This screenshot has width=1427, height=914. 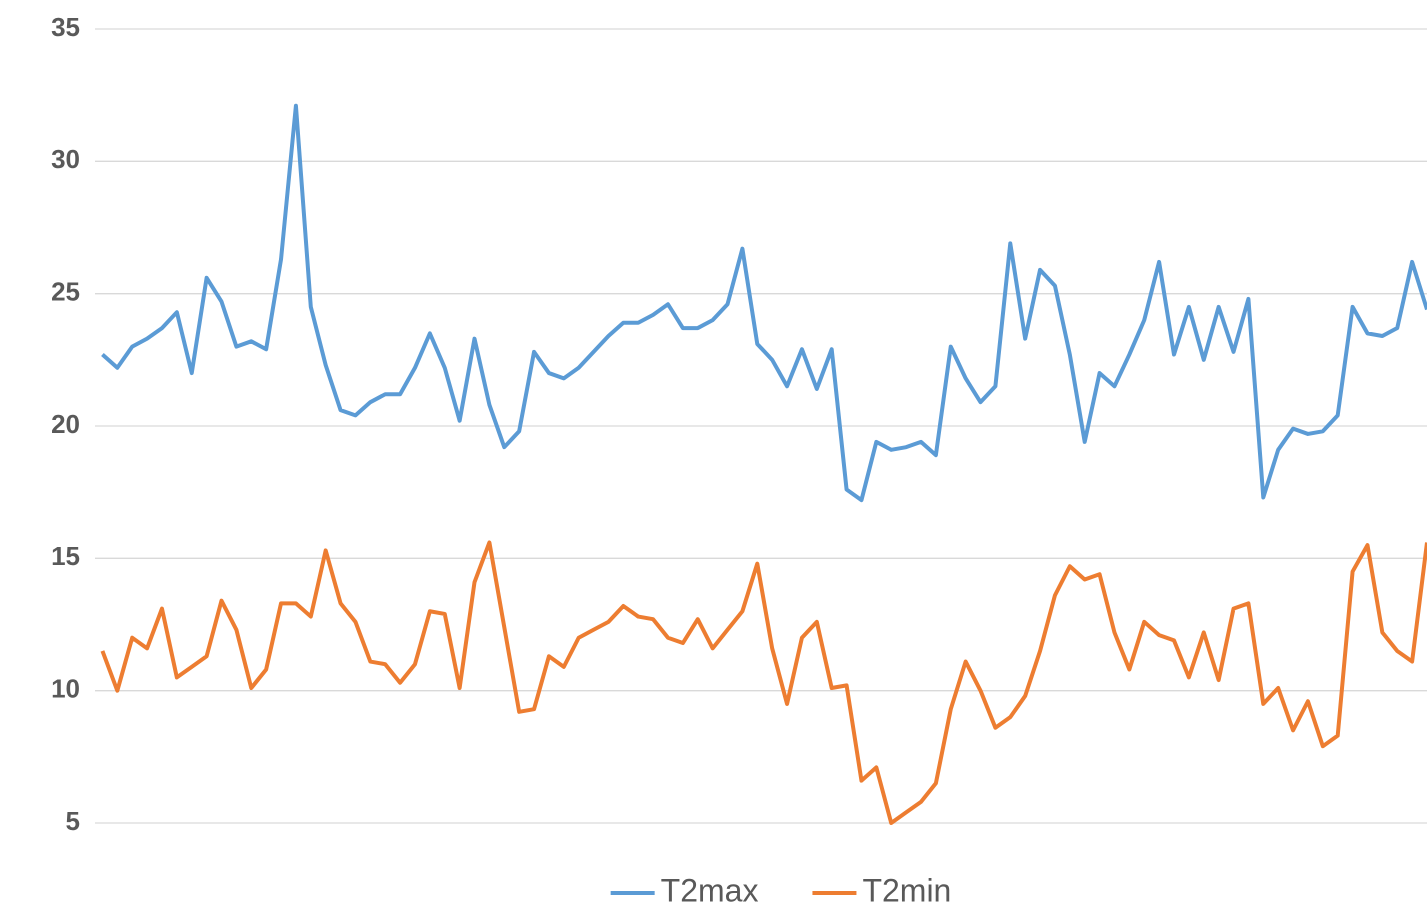 I want to click on y-tick-label: 5, so click(x=73, y=821).